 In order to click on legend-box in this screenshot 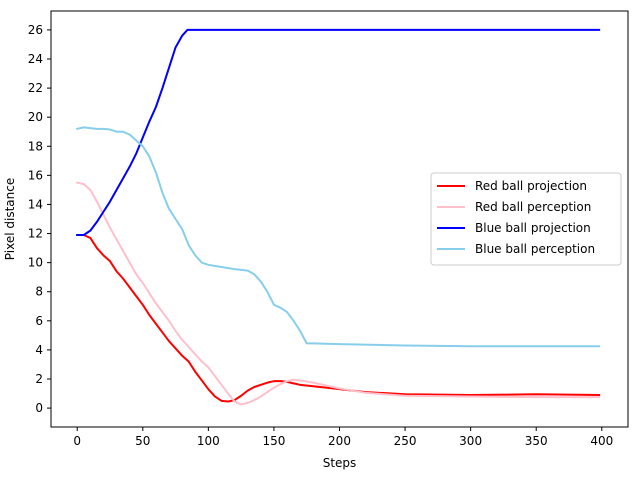, I will do `click(526, 219)`.